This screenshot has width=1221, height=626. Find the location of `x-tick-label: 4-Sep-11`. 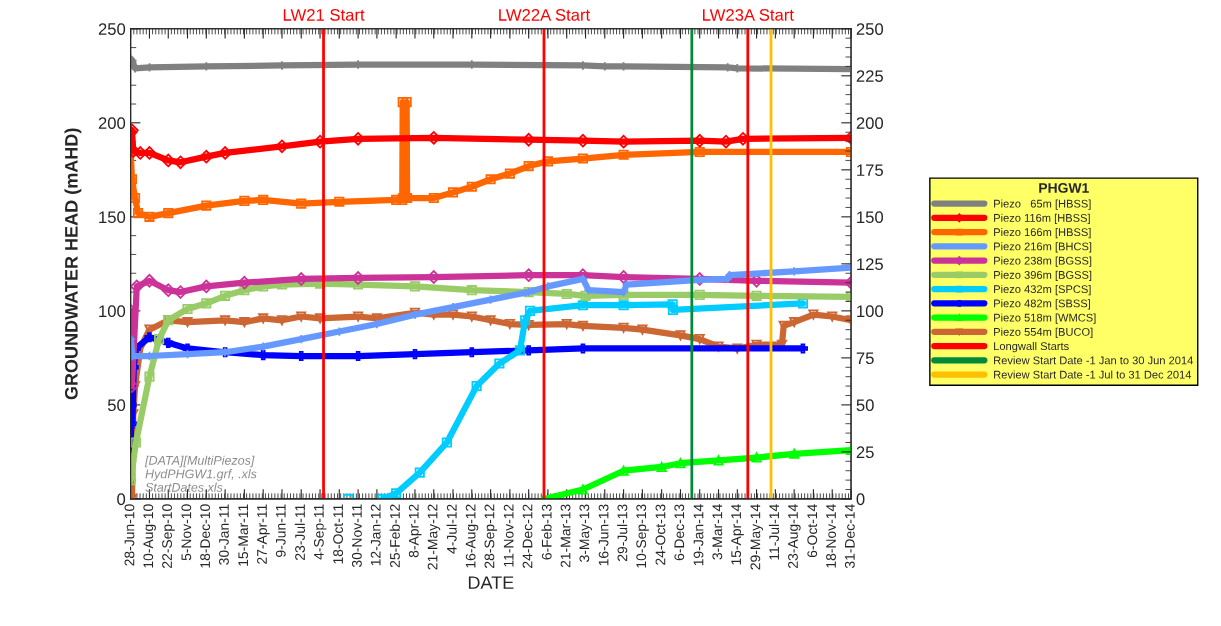

x-tick-label: 4-Sep-11 is located at coordinates (320, 532).